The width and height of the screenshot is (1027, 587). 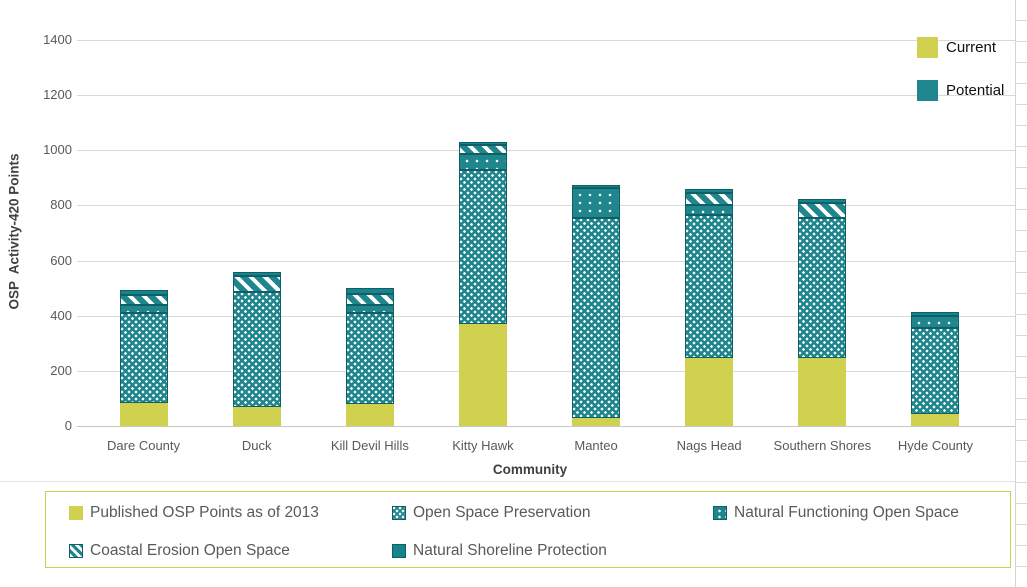 What do you see at coordinates (61, 315) in the screenshot?
I see `y-tick-label: 400` at bounding box center [61, 315].